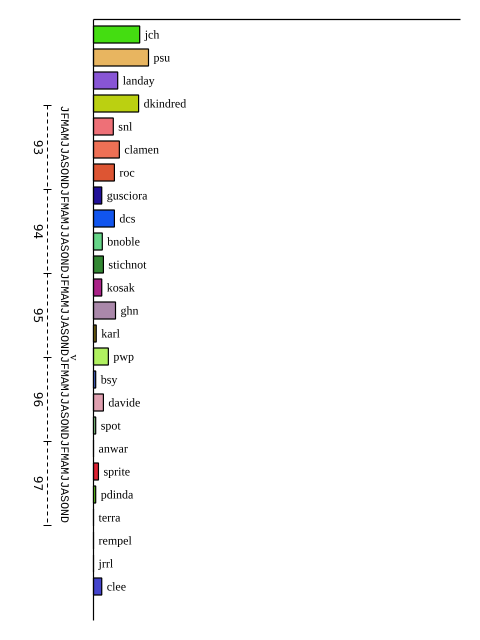  What do you see at coordinates (38, 484) in the screenshot?
I see `text: 97` at bounding box center [38, 484].